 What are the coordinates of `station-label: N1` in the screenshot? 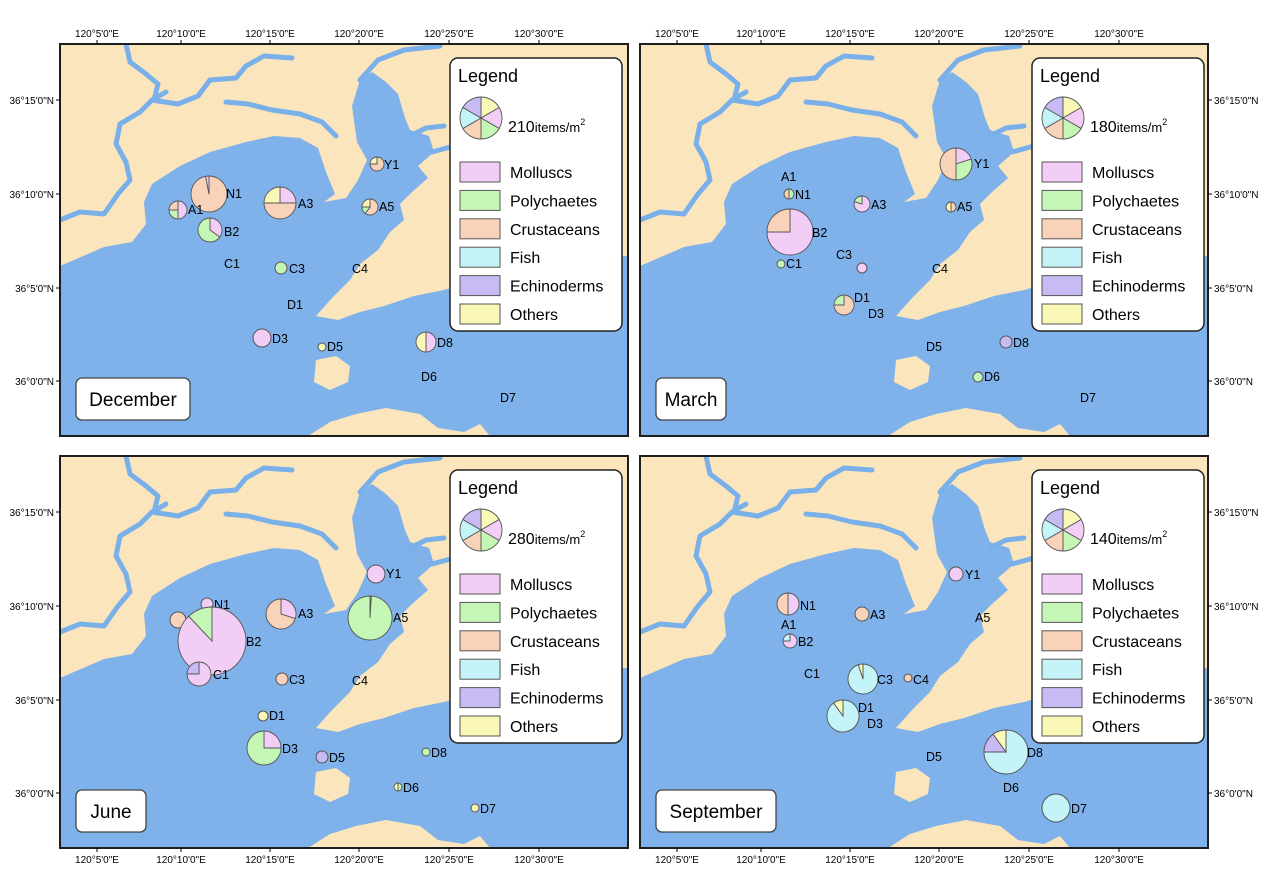 It's located at (803, 195).